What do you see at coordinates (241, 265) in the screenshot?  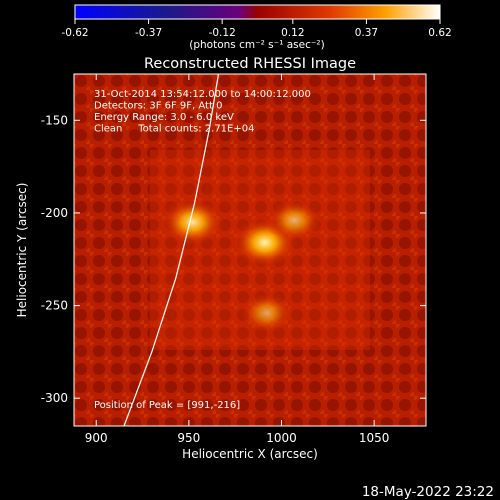 I see `source-blobs` at bounding box center [241, 265].